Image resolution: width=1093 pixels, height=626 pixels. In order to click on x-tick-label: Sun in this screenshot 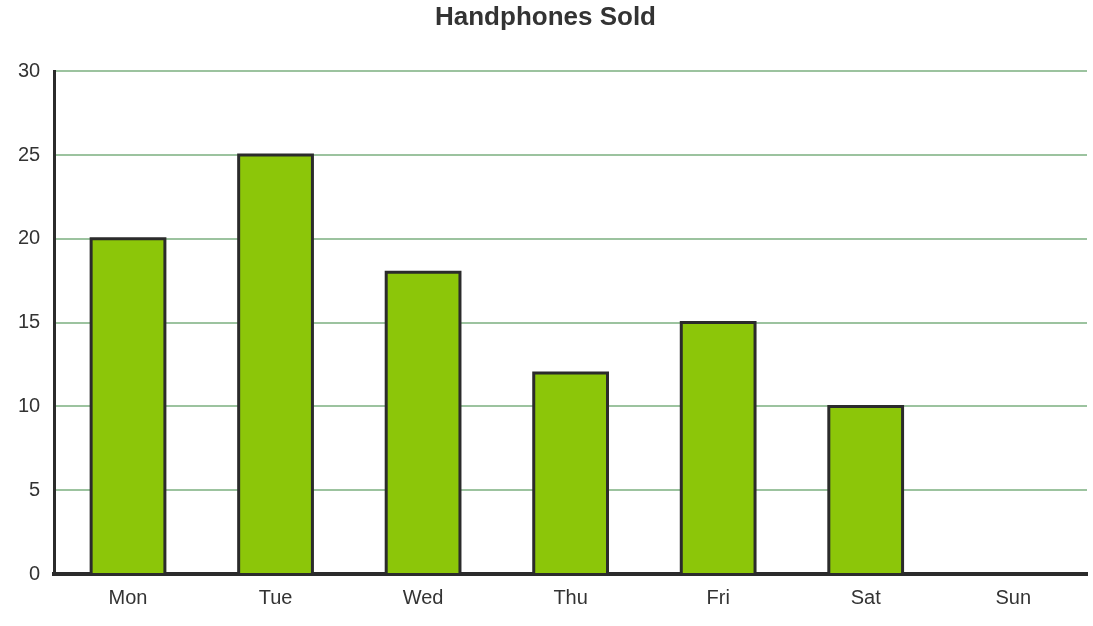, I will do `click(1013, 596)`.